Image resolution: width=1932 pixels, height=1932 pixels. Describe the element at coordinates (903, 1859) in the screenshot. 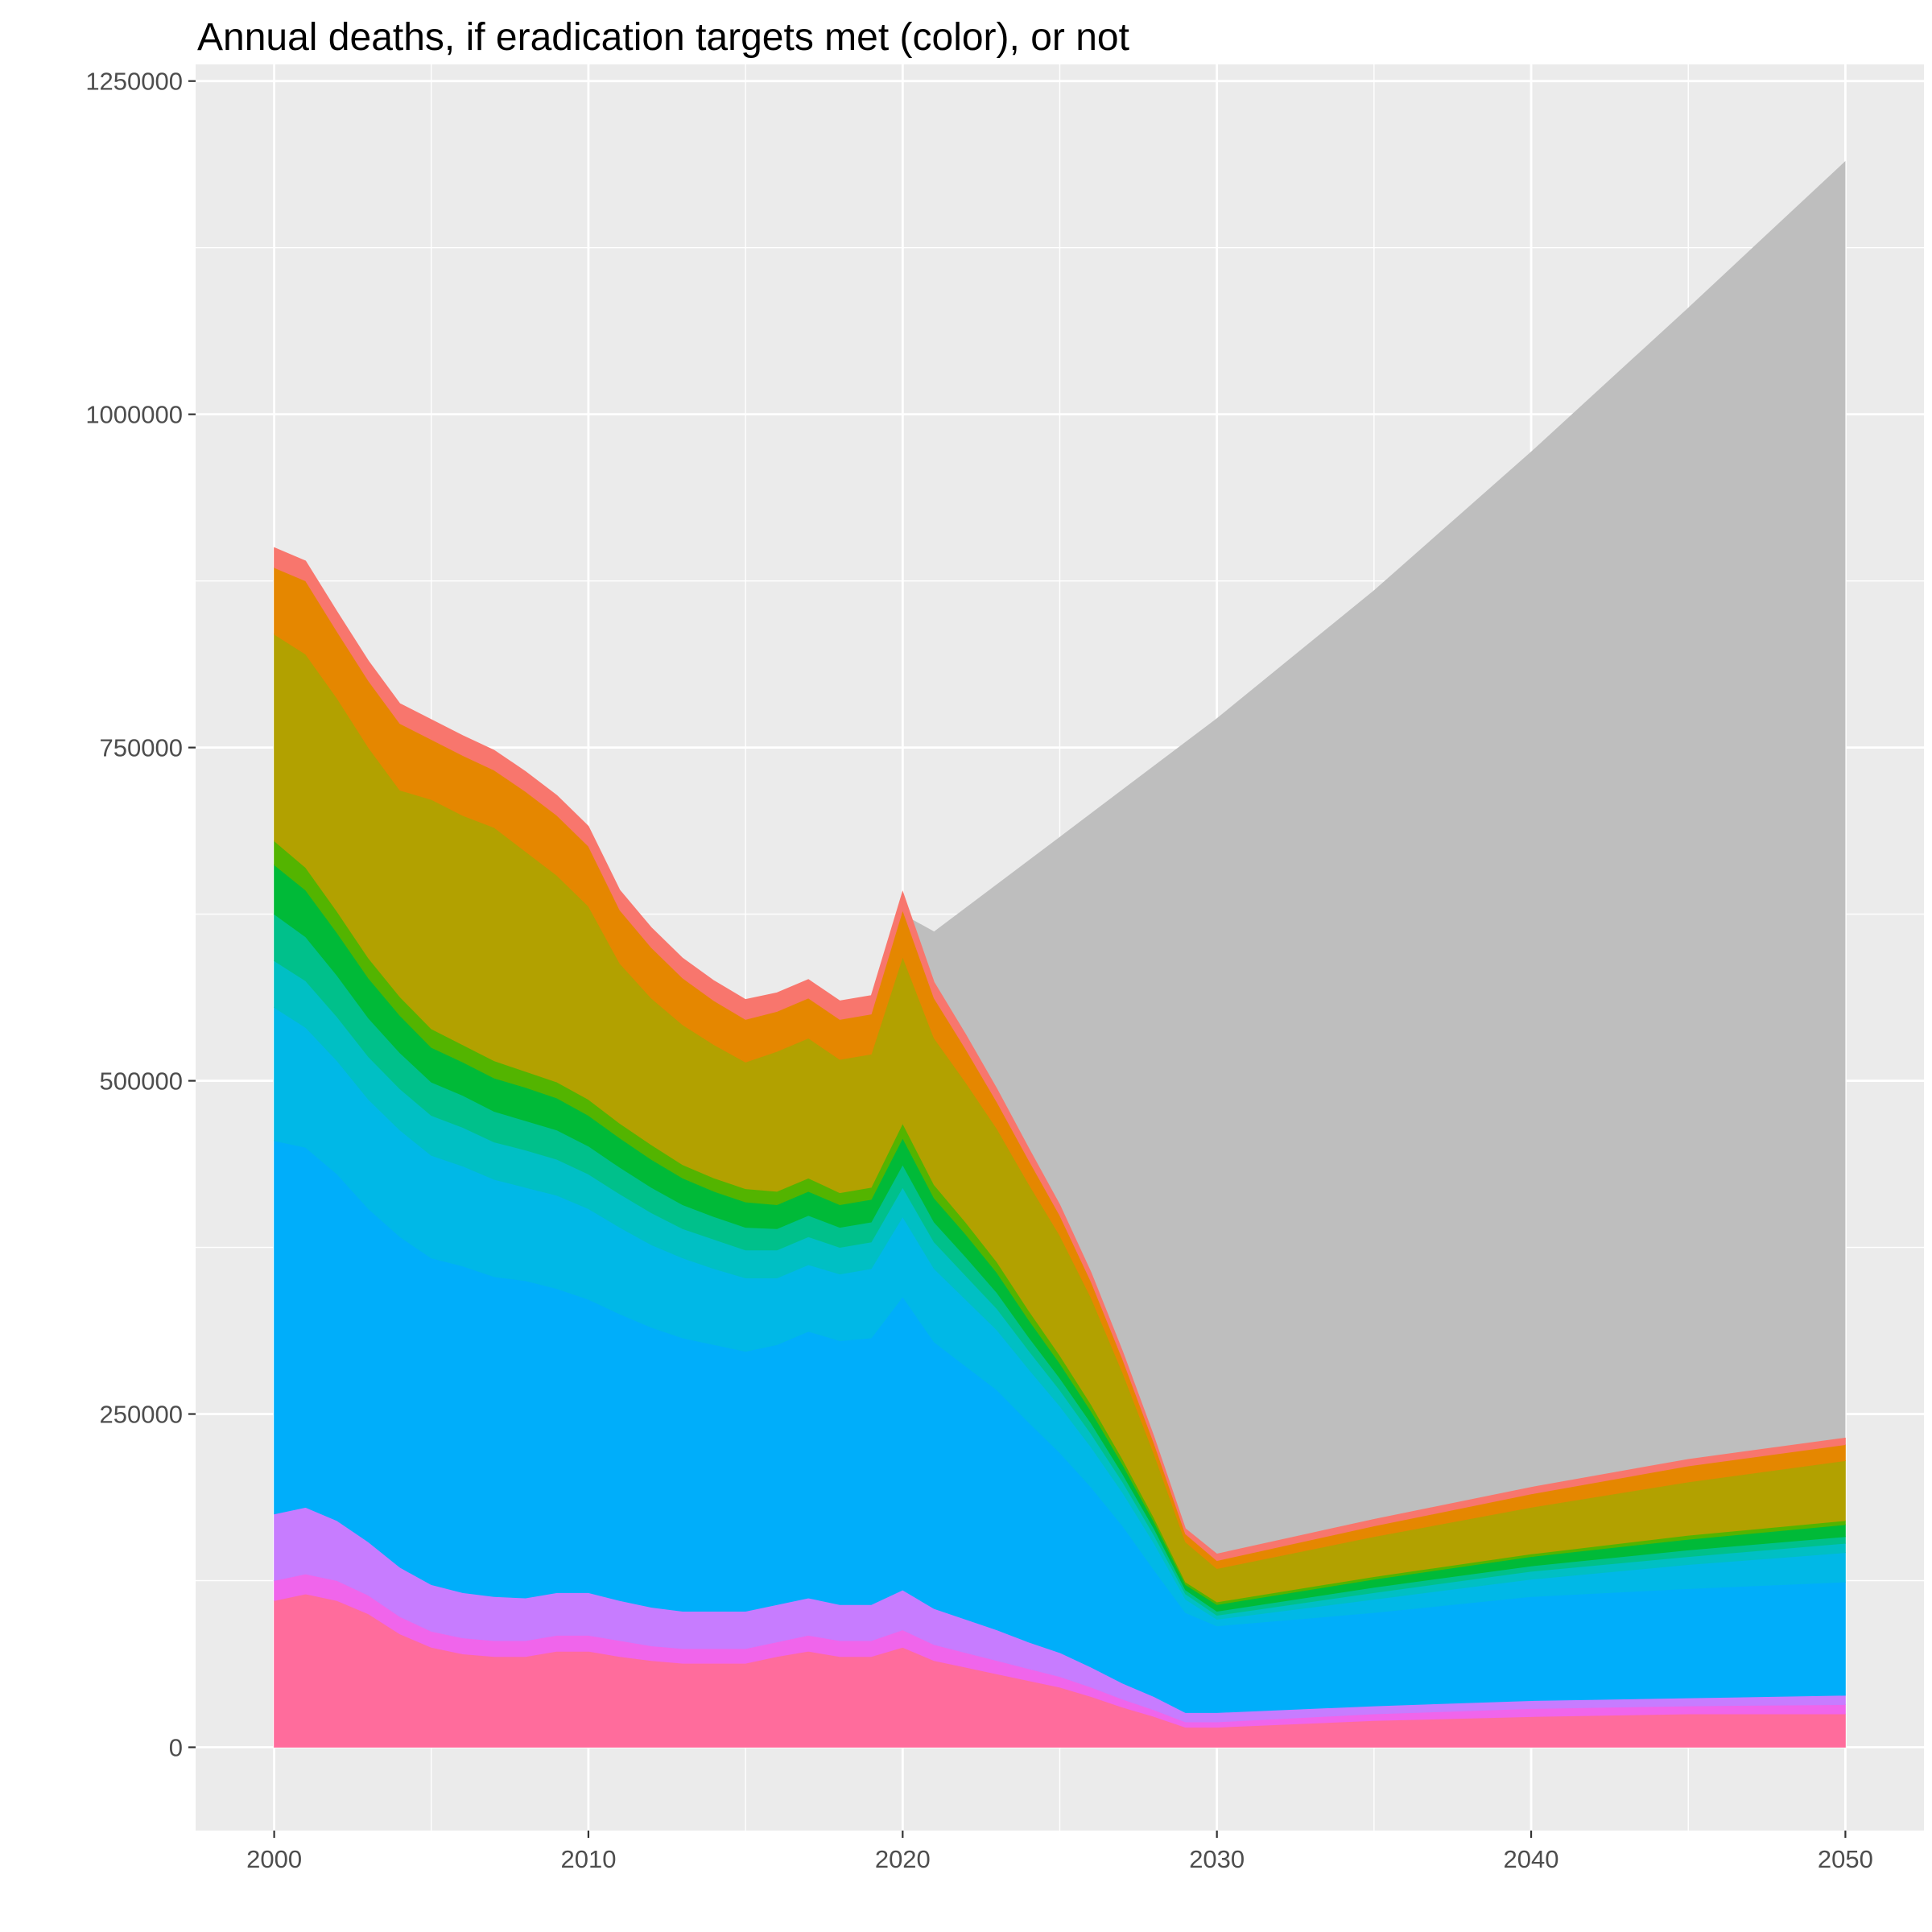

I see `x-tick-label: 2020` at that location.